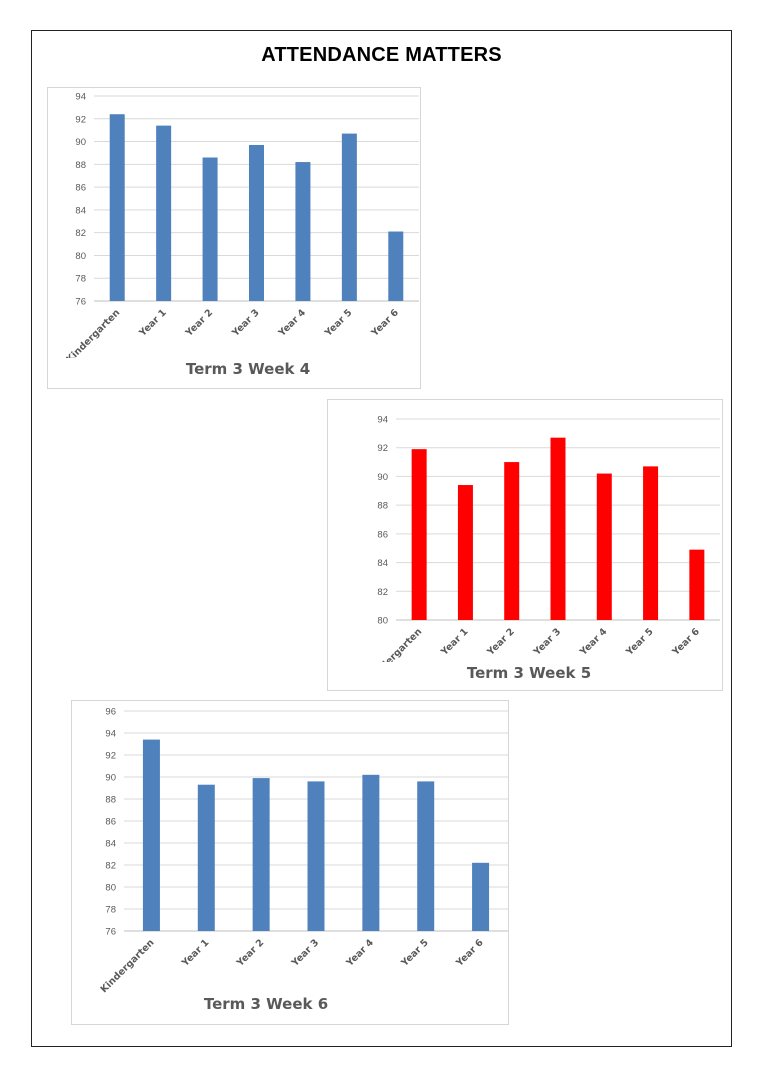  What do you see at coordinates (80, 256) in the screenshot?
I see `chart-1-y-tick-label: 80` at bounding box center [80, 256].